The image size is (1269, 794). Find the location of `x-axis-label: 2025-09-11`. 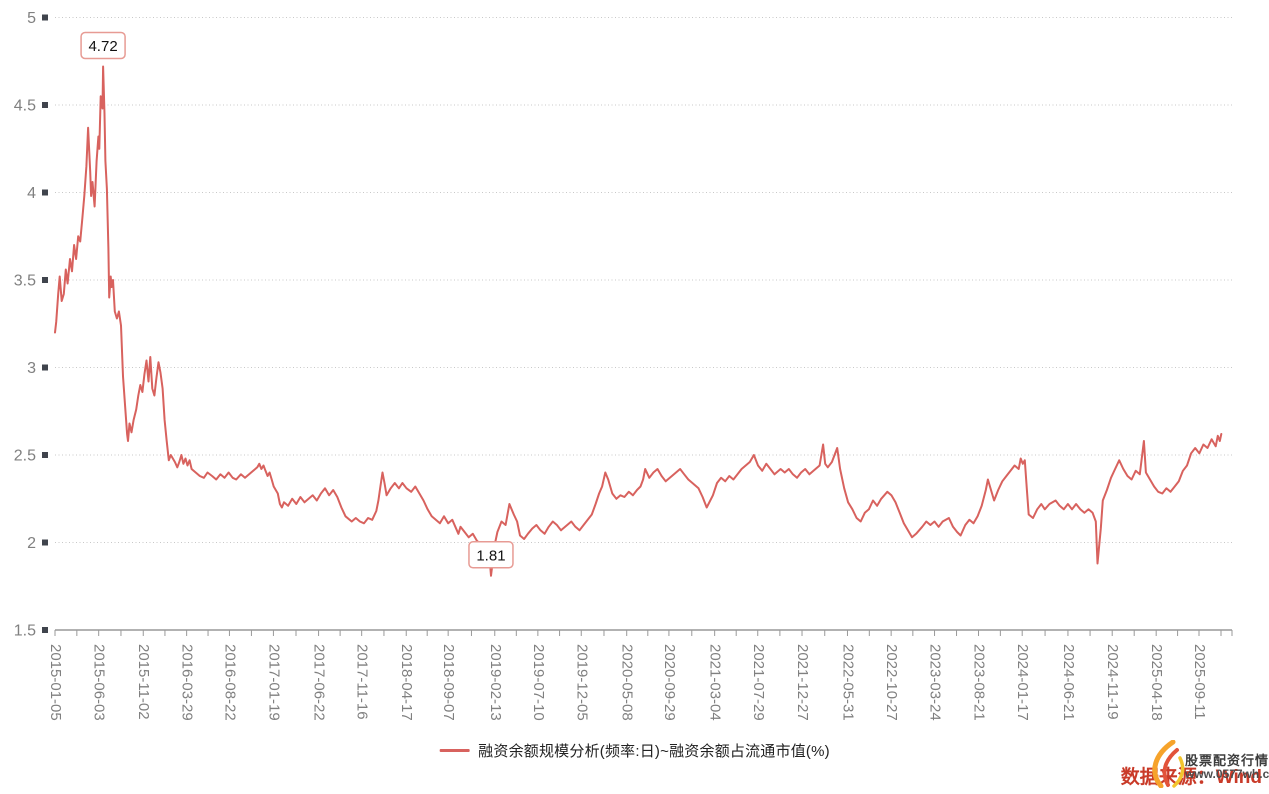

x-axis-label: 2025-09-11 is located at coordinates (1199, 682).